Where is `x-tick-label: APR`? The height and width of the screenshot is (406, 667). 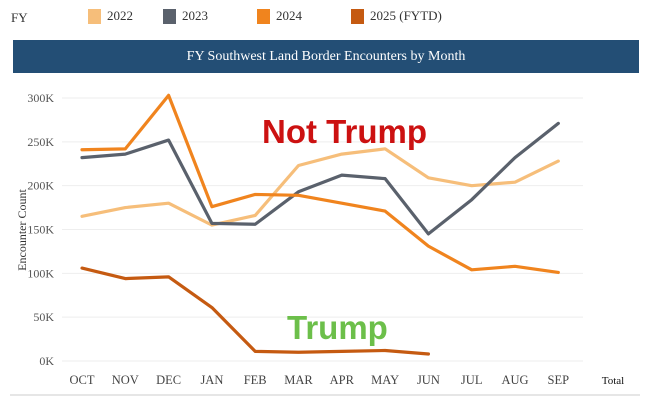
x-tick-label: APR is located at coordinates (342, 380).